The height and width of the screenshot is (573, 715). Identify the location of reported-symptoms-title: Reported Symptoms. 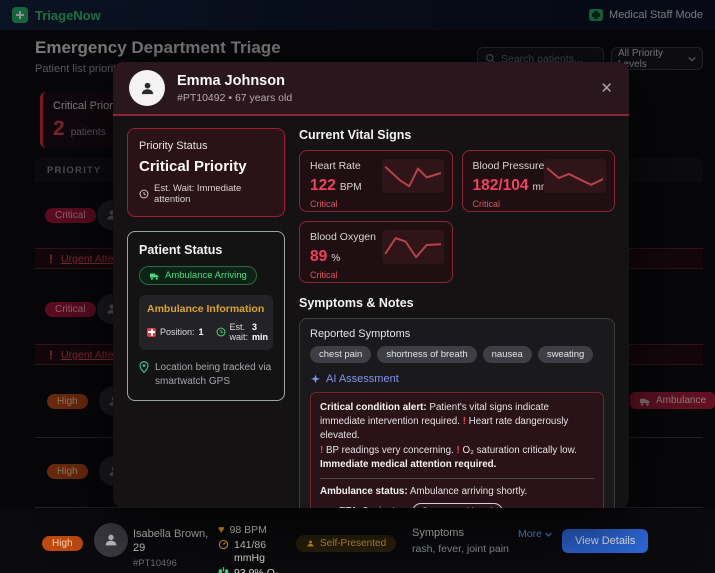
(360, 334).